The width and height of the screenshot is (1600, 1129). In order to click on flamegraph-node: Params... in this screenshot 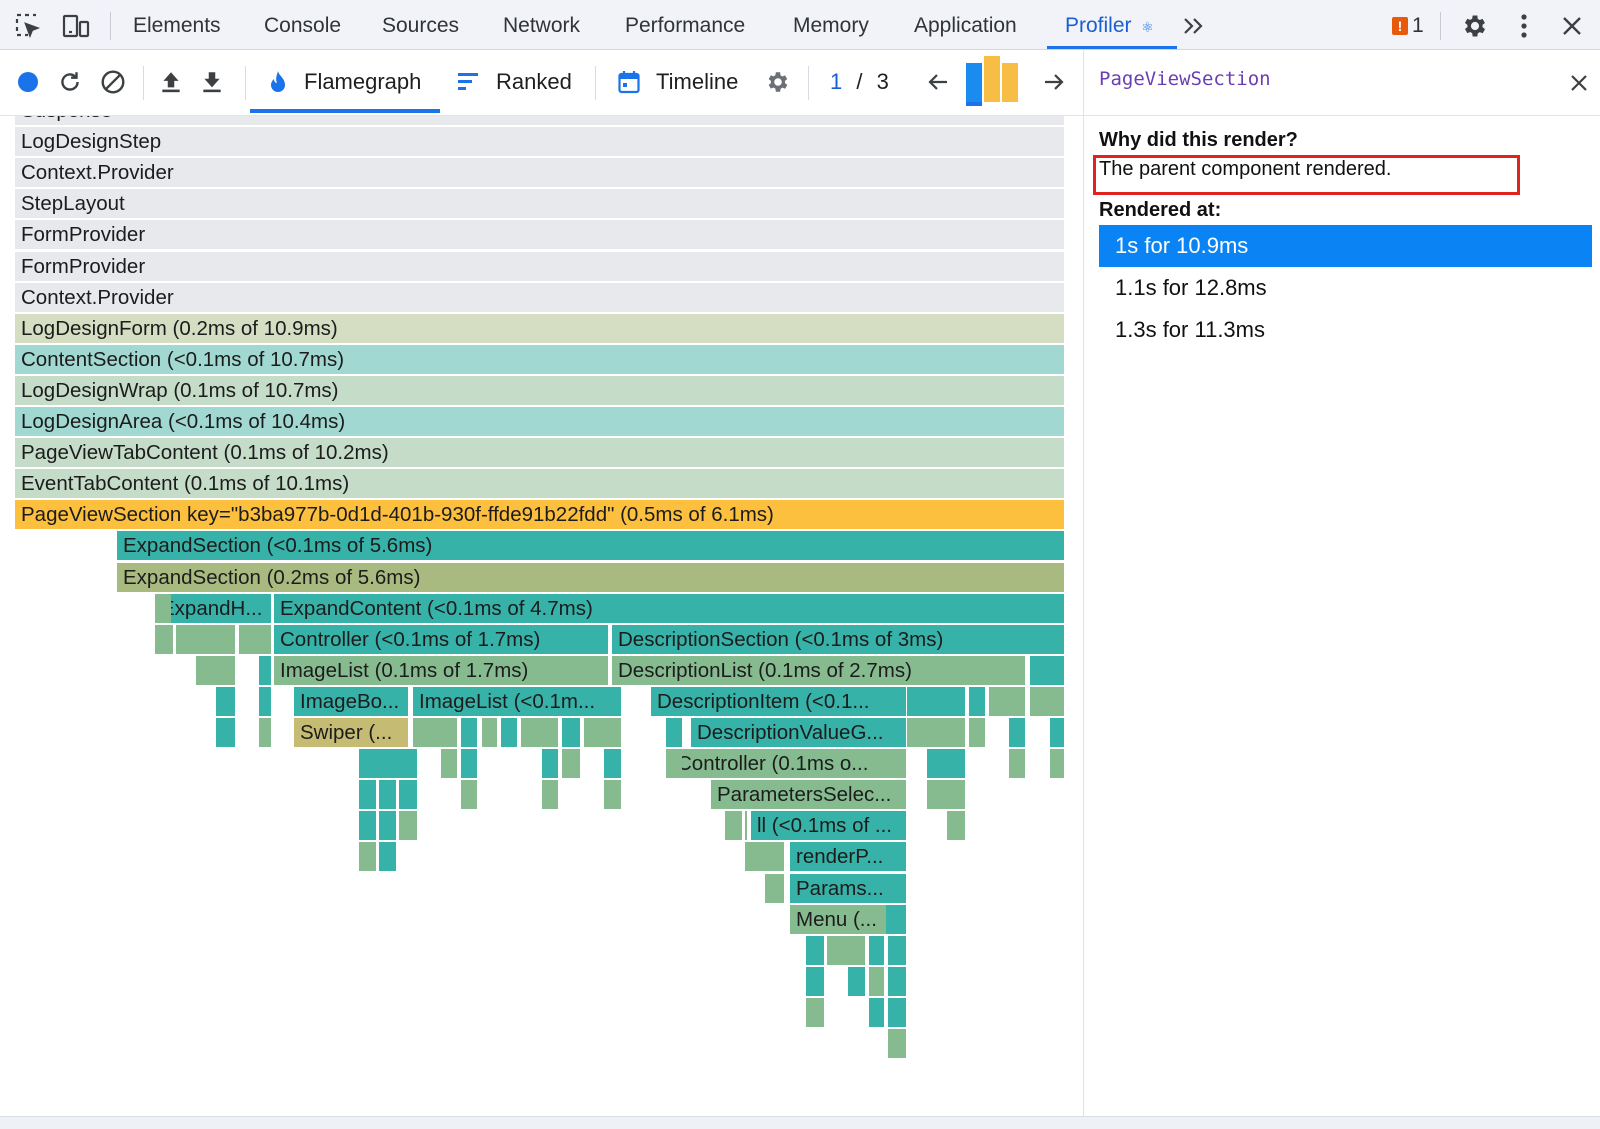, I will do `click(848, 888)`.